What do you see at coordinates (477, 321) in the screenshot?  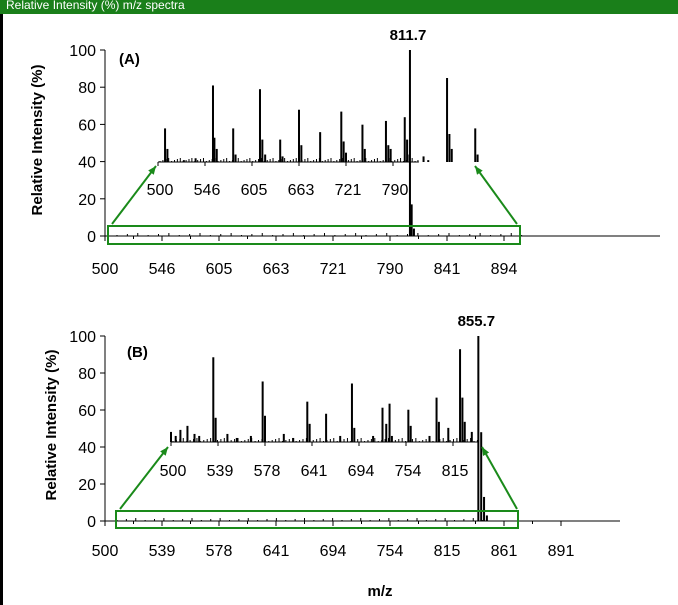 I see `main-peak-label: 855.7` at bounding box center [477, 321].